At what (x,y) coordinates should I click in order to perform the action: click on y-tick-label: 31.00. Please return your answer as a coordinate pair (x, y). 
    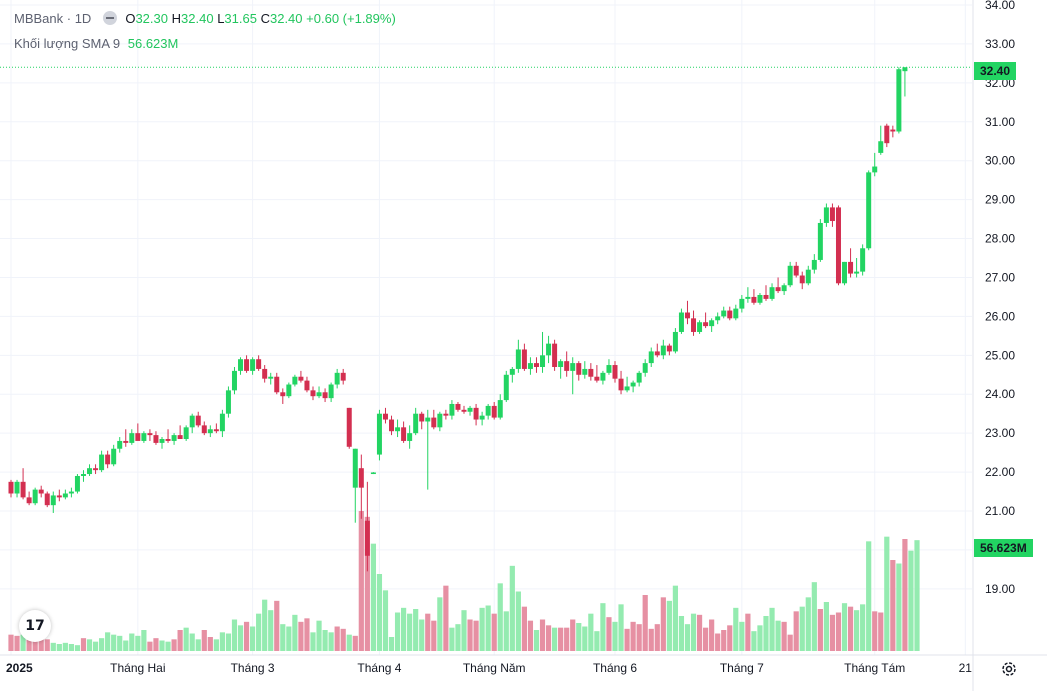
    Looking at the image, I should click on (1000, 122).